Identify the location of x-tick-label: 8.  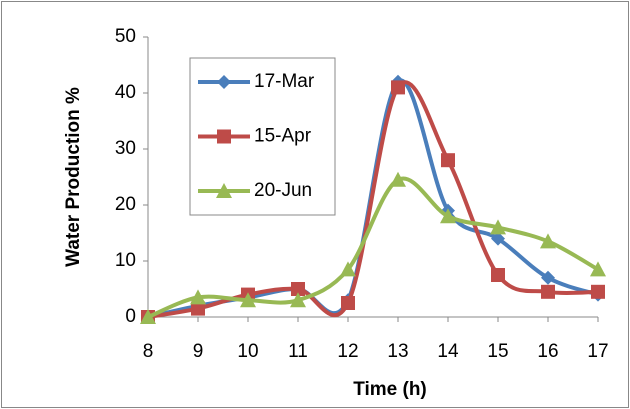
(148, 351).